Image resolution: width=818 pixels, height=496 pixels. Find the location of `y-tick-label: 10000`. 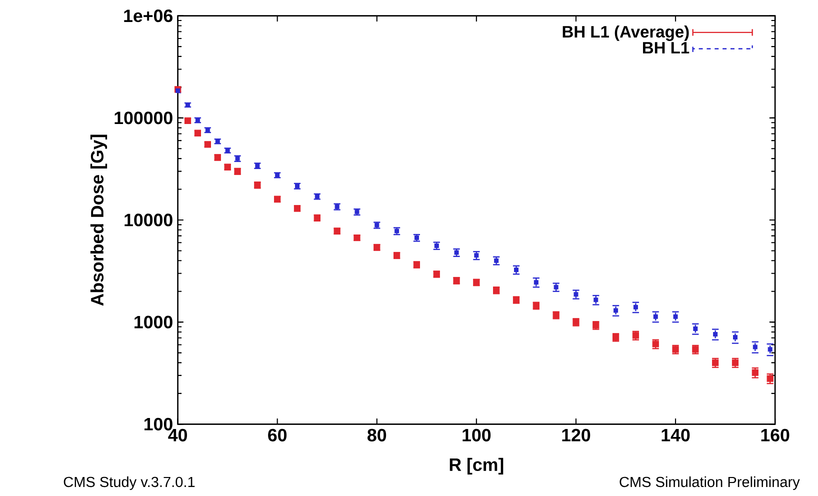

y-tick-label: 10000 is located at coordinates (148, 220).